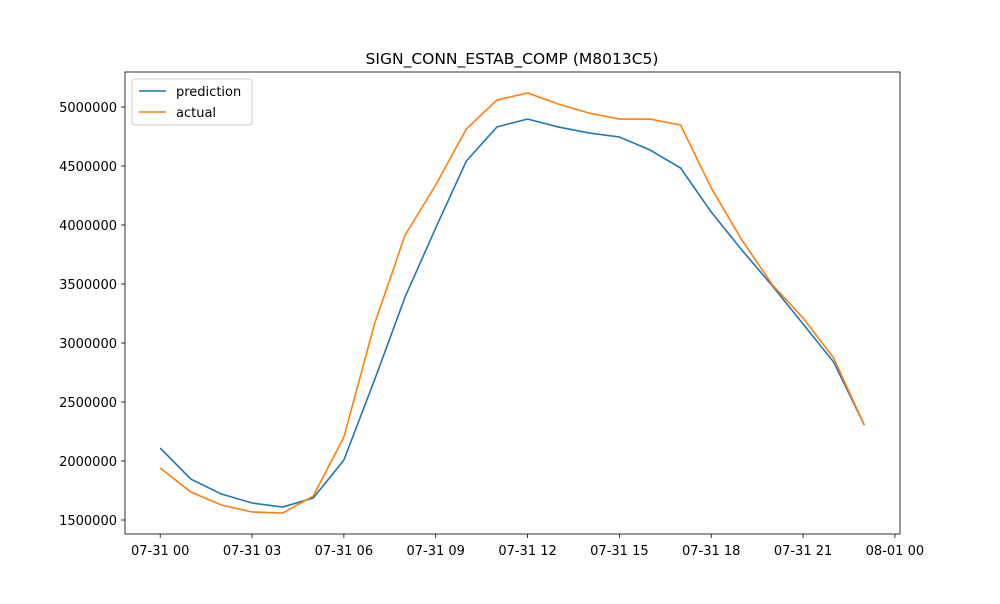 The width and height of the screenshot is (1000, 604). Describe the element at coordinates (88, 344) in the screenshot. I see `y-tick-label: 3000000` at that location.